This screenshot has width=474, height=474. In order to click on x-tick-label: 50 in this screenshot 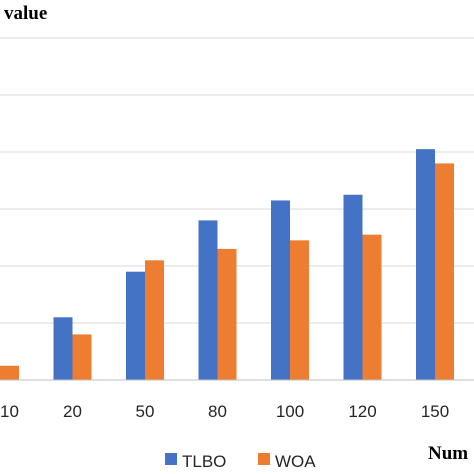, I will do `click(145, 411)`.